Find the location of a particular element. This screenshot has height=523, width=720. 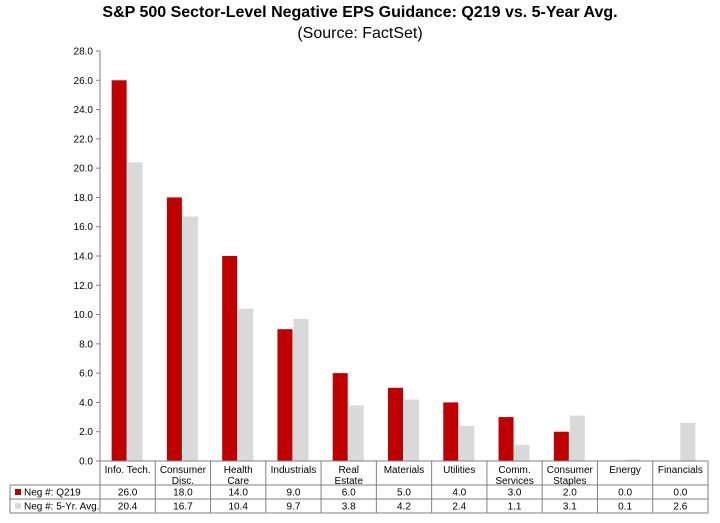

table-value: 18.0 is located at coordinates (183, 493).